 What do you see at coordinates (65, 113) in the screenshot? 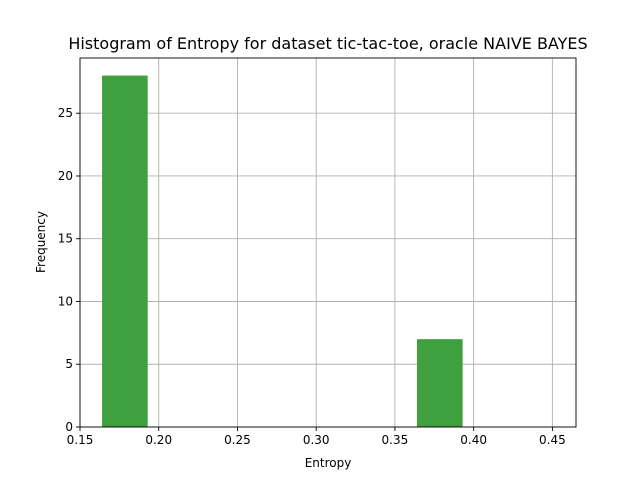
I see `y-tick-label: 25` at bounding box center [65, 113].